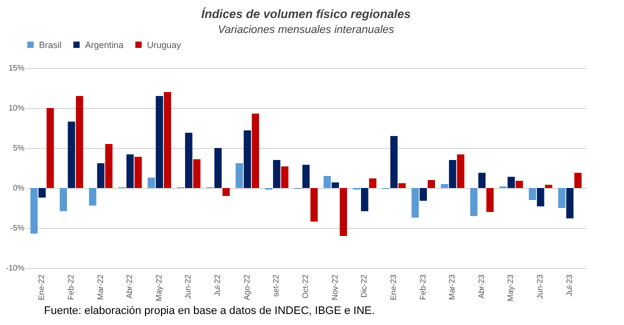 The width and height of the screenshot is (624, 325). Describe the element at coordinates (540, 286) in the screenshot. I see `x-tick-label: Jun-23` at that location.